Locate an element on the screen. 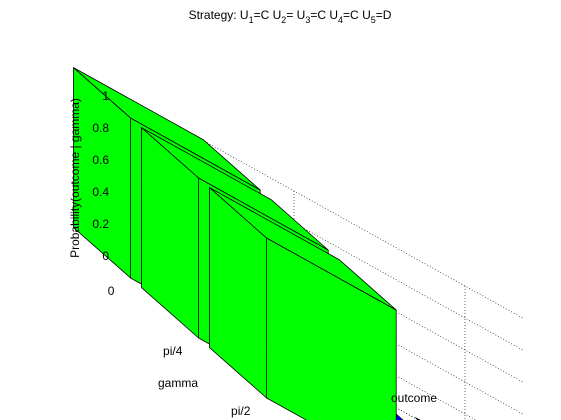 Image resolution: width=561 pixels, height=420 pixels. y-tick-label: pi/4 is located at coordinates (173, 351).